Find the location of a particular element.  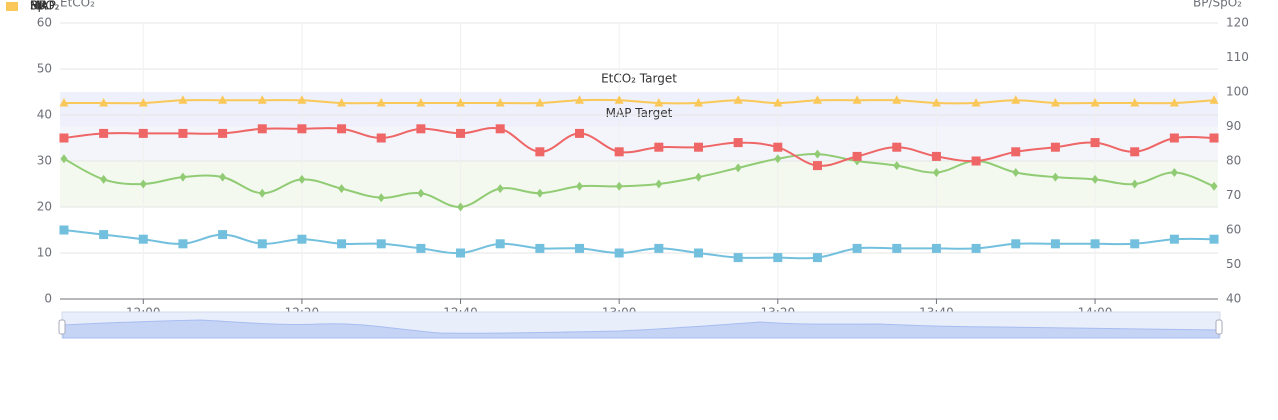

y2-tick-label: 70 is located at coordinates (1233, 195).